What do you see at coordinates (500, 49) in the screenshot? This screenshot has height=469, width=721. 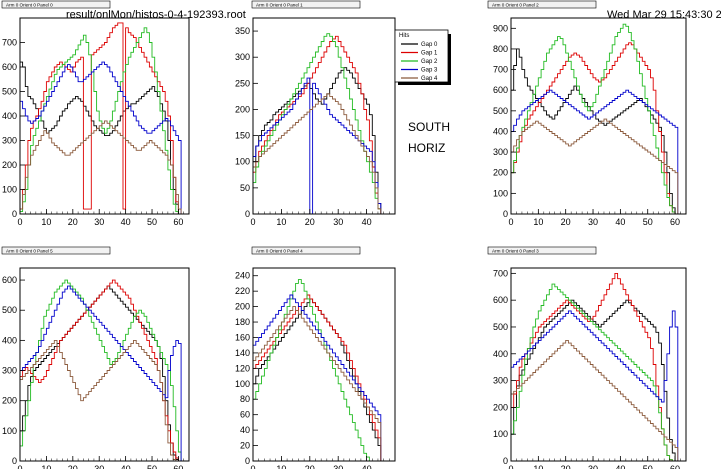 I see `y-tick-label: 800` at bounding box center [500, 49].